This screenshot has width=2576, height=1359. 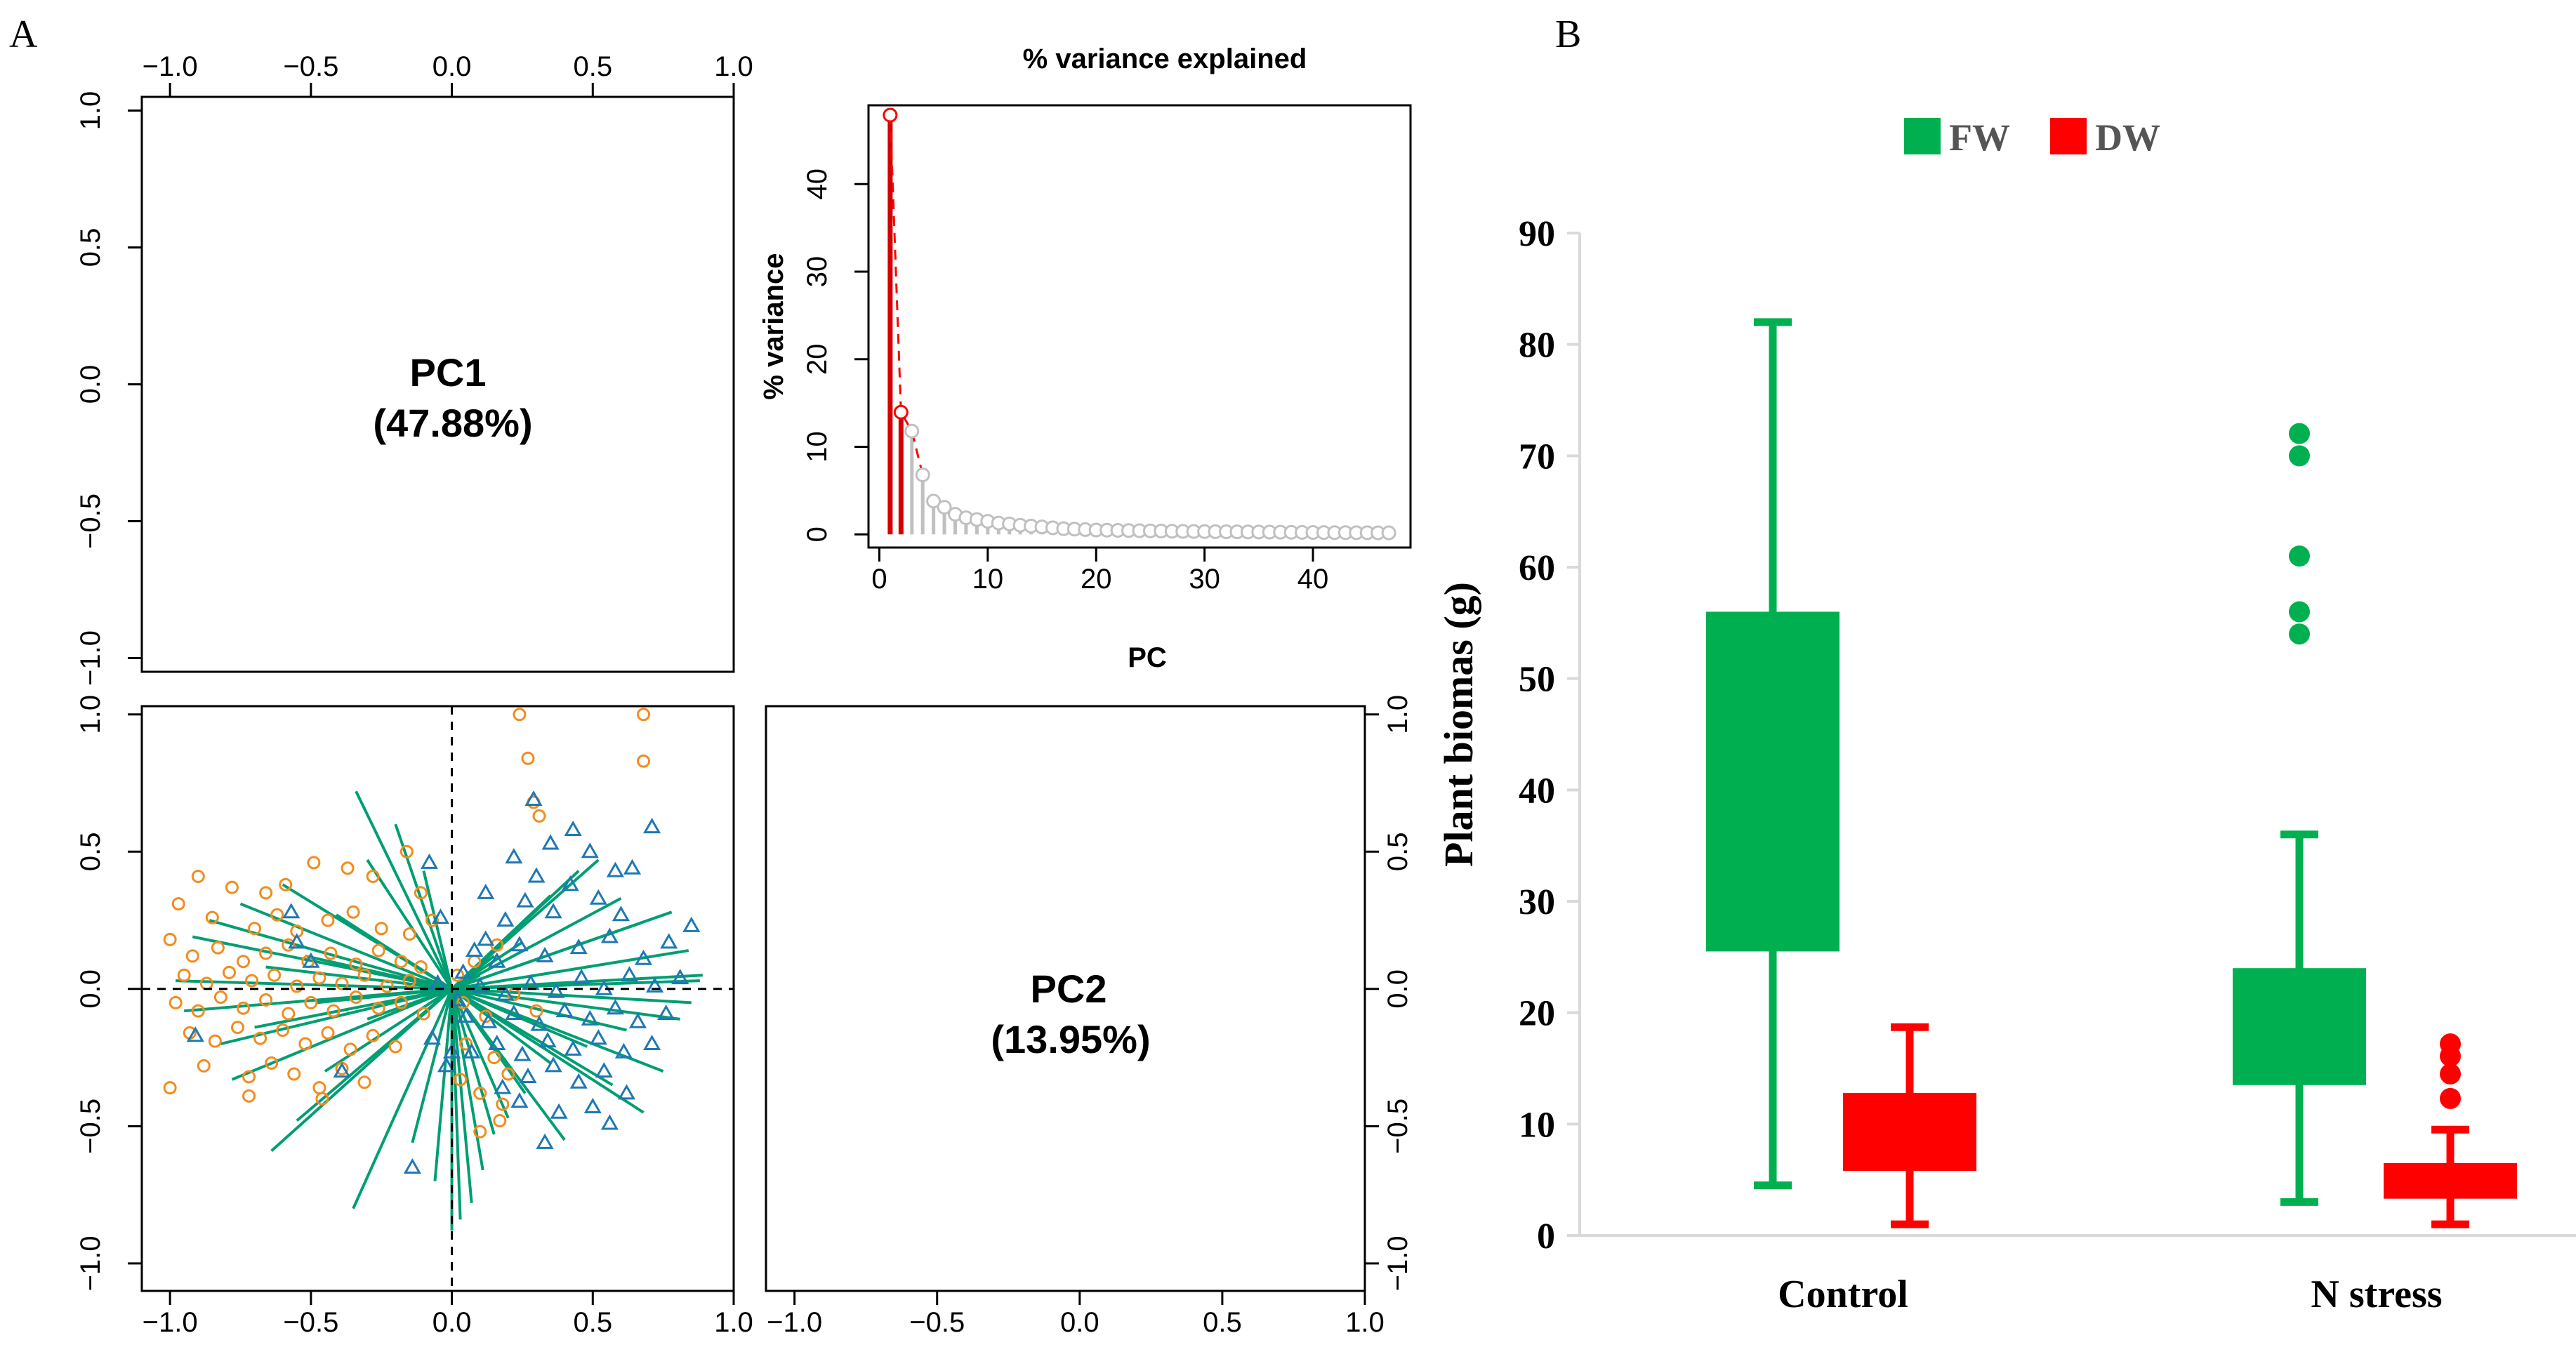 What do you see at coordinates (1568, 34) in the screenshot?
I see `panel-label-b: B` at bounding box center [1568, 34].